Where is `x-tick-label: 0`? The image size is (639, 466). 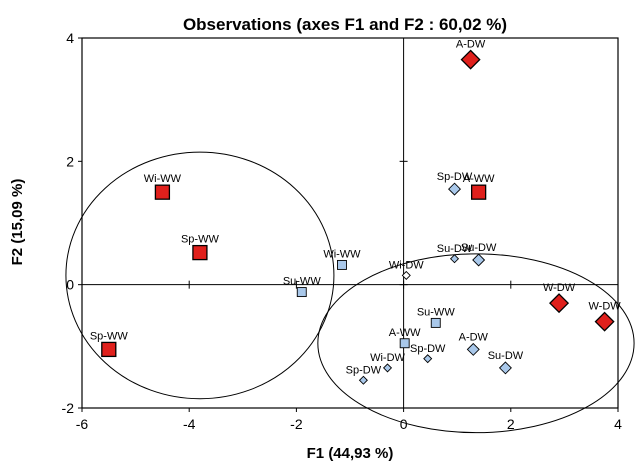
x-tick-label: 0 is located at coordinates (404, 424).